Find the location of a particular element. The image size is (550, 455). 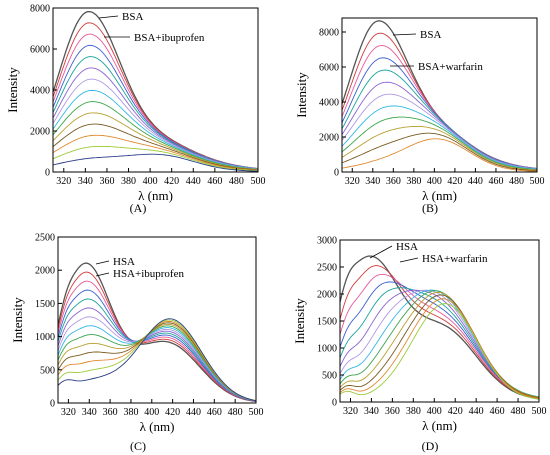

annotation-label: BSA+warfarin is located at coordinates (450, 67).